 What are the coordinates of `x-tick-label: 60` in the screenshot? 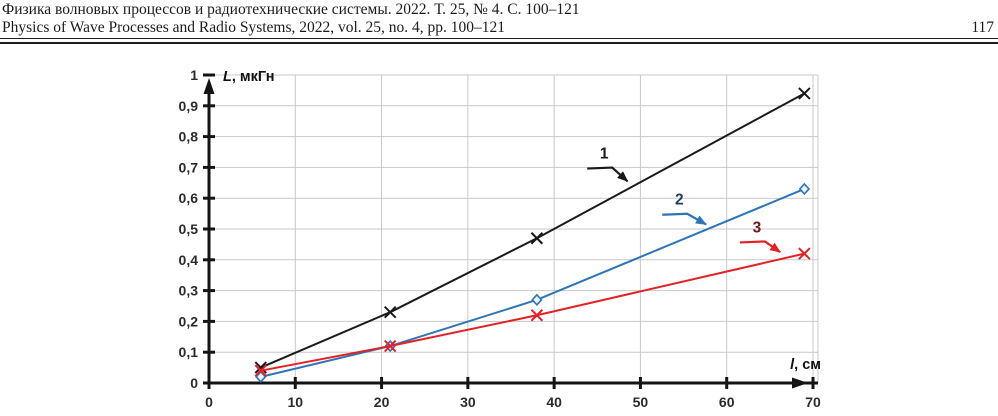 It's located at (727, 402).